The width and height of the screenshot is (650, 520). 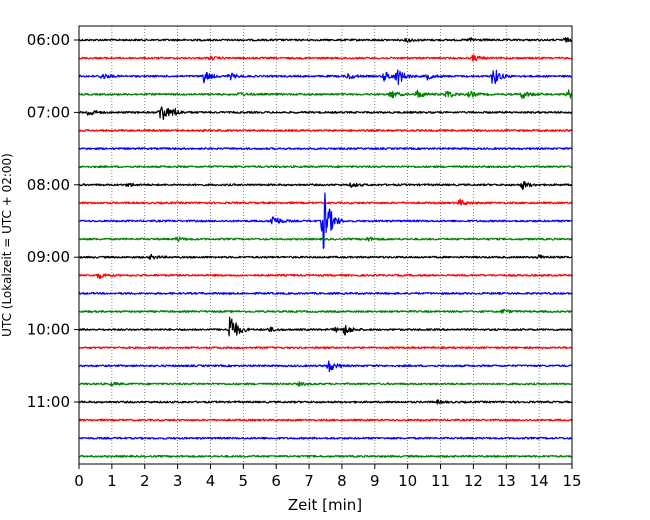 I want to click on y-tick-label: 08:00, so click(x=48, y=185).